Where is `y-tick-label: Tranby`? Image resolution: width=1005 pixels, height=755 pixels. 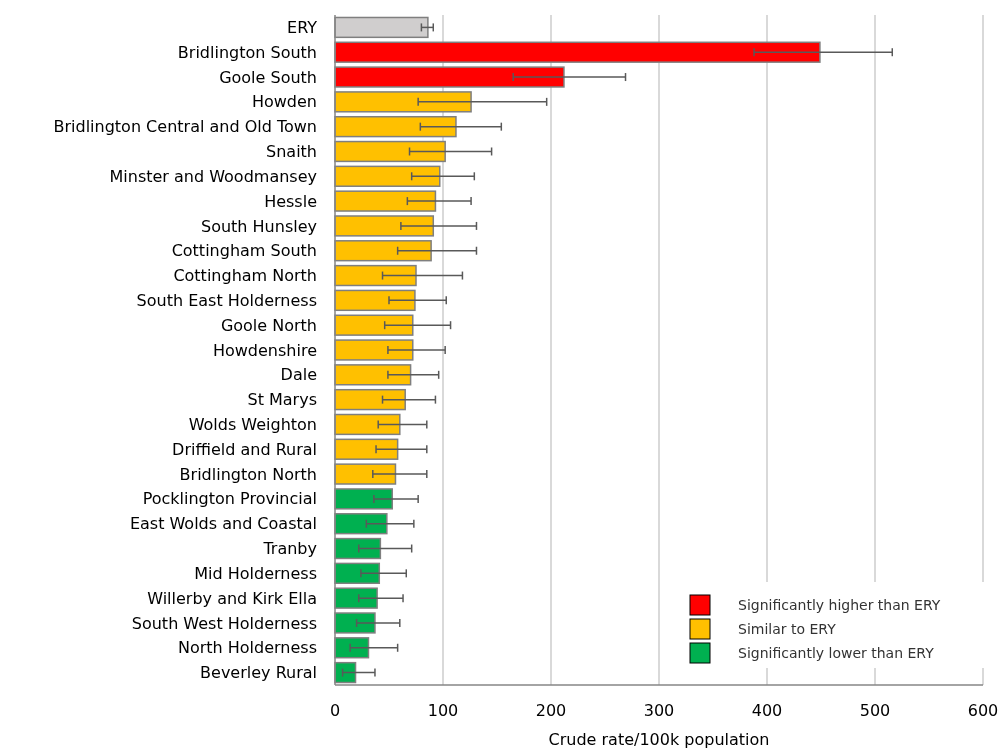
y-tick-label: Tranby is located at coordinates (289, 549).